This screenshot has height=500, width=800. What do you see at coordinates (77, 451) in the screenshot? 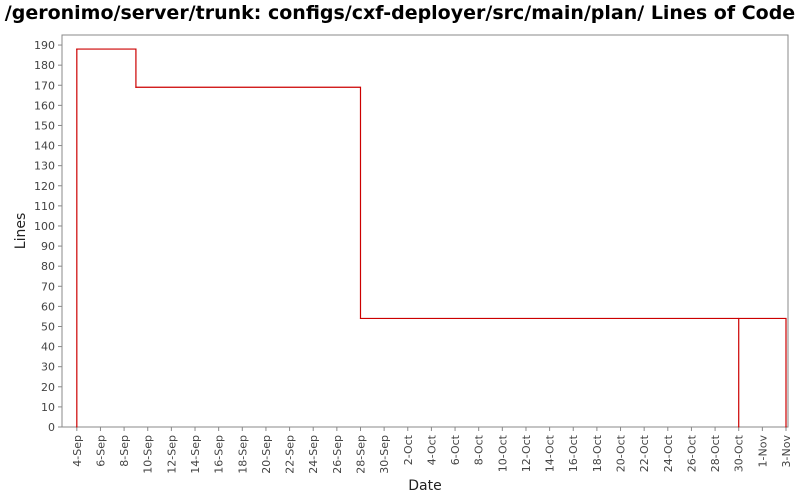
I see `x-tick-label: 4-Sep` at bounding box center [77, 451].